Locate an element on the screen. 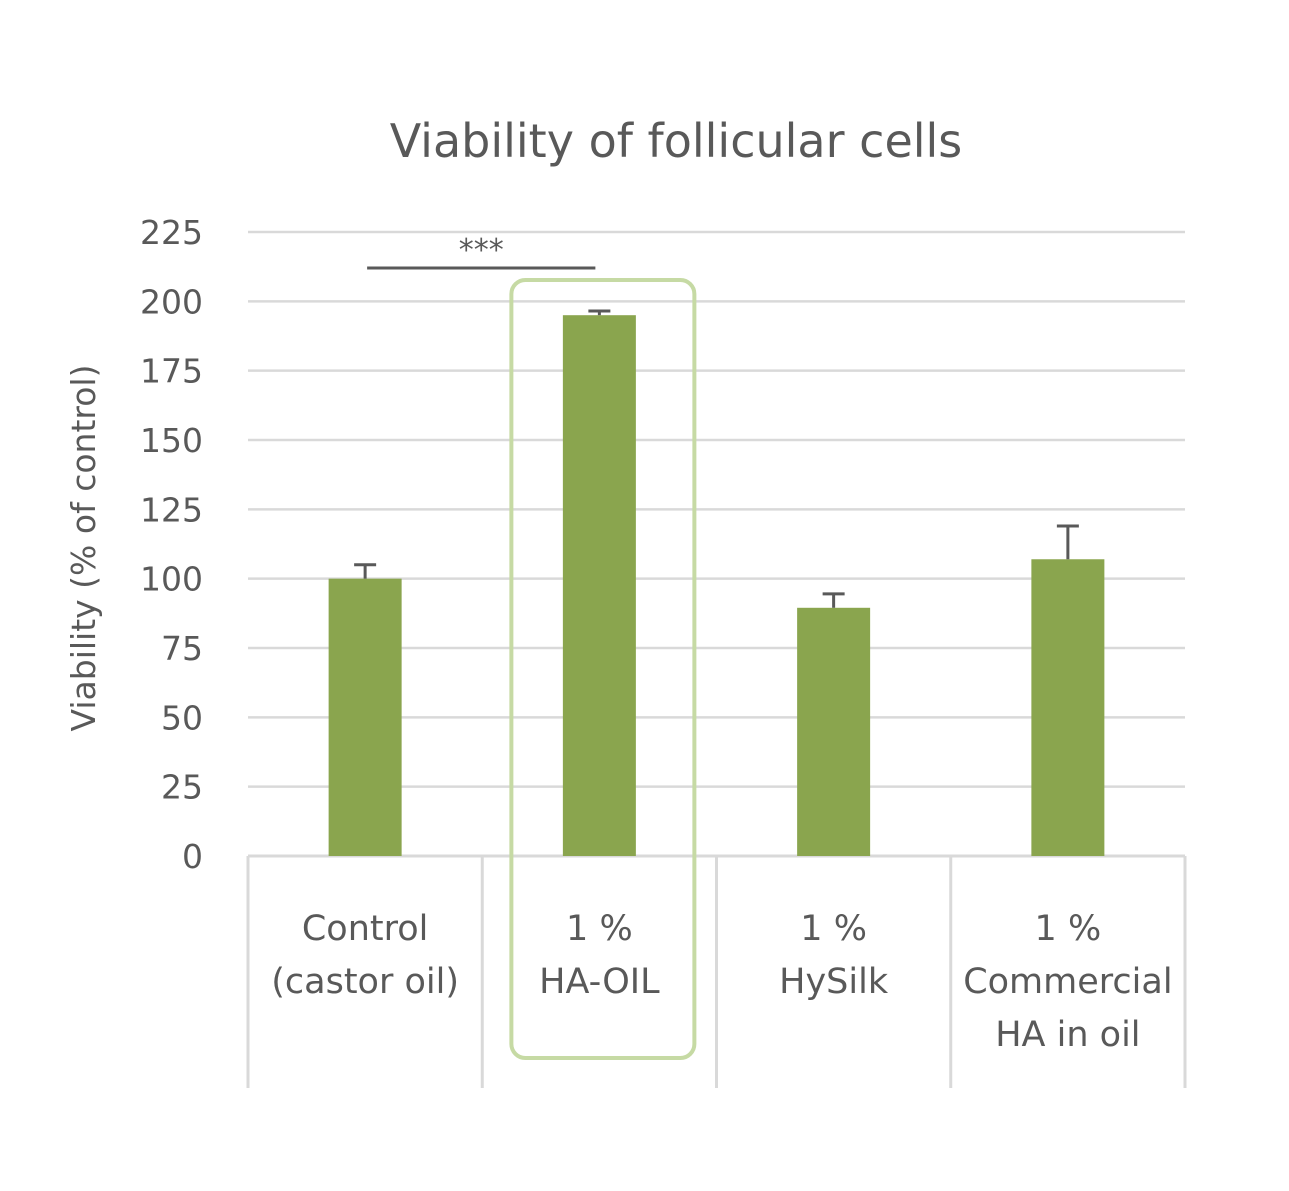 Image resolution: width=1289 pixels, height=1191 pixels. y-tick-labels: 0 25 50 75 100 125 150 175 200 225 is located at coordinates (171, 544).